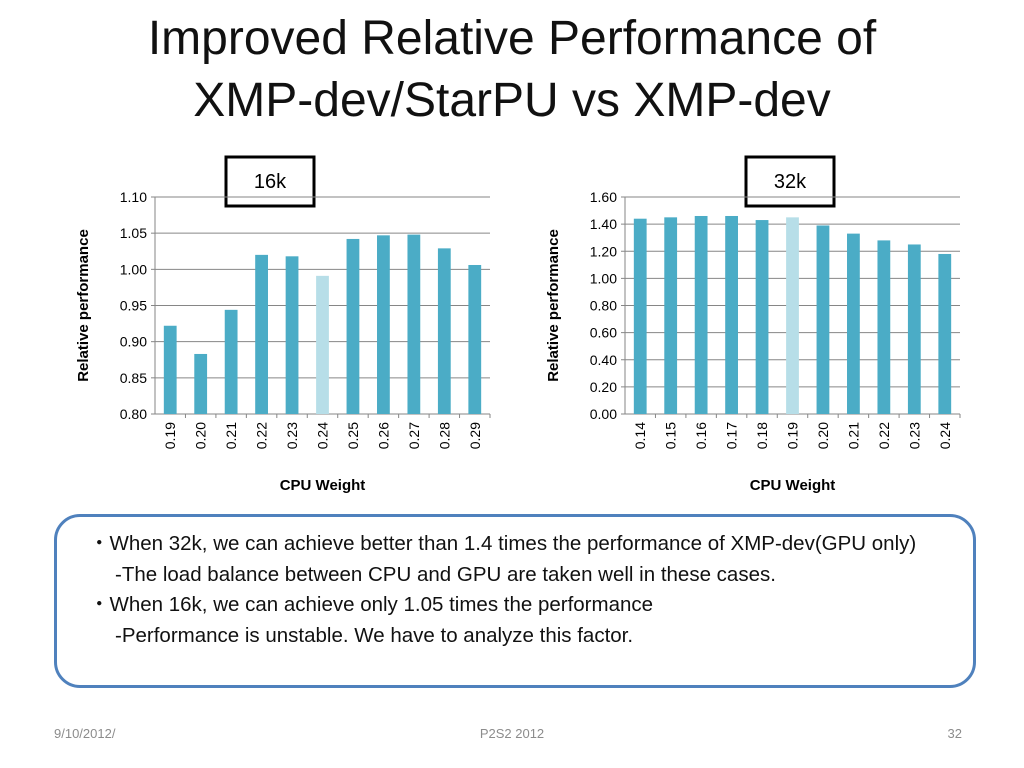 The width and height of the screenshot is (1024, 768). What do you see at coordinates (603, 224) in the screenshot?
I see `y-tick-label: 1.40` at bounding box center [603, 224].